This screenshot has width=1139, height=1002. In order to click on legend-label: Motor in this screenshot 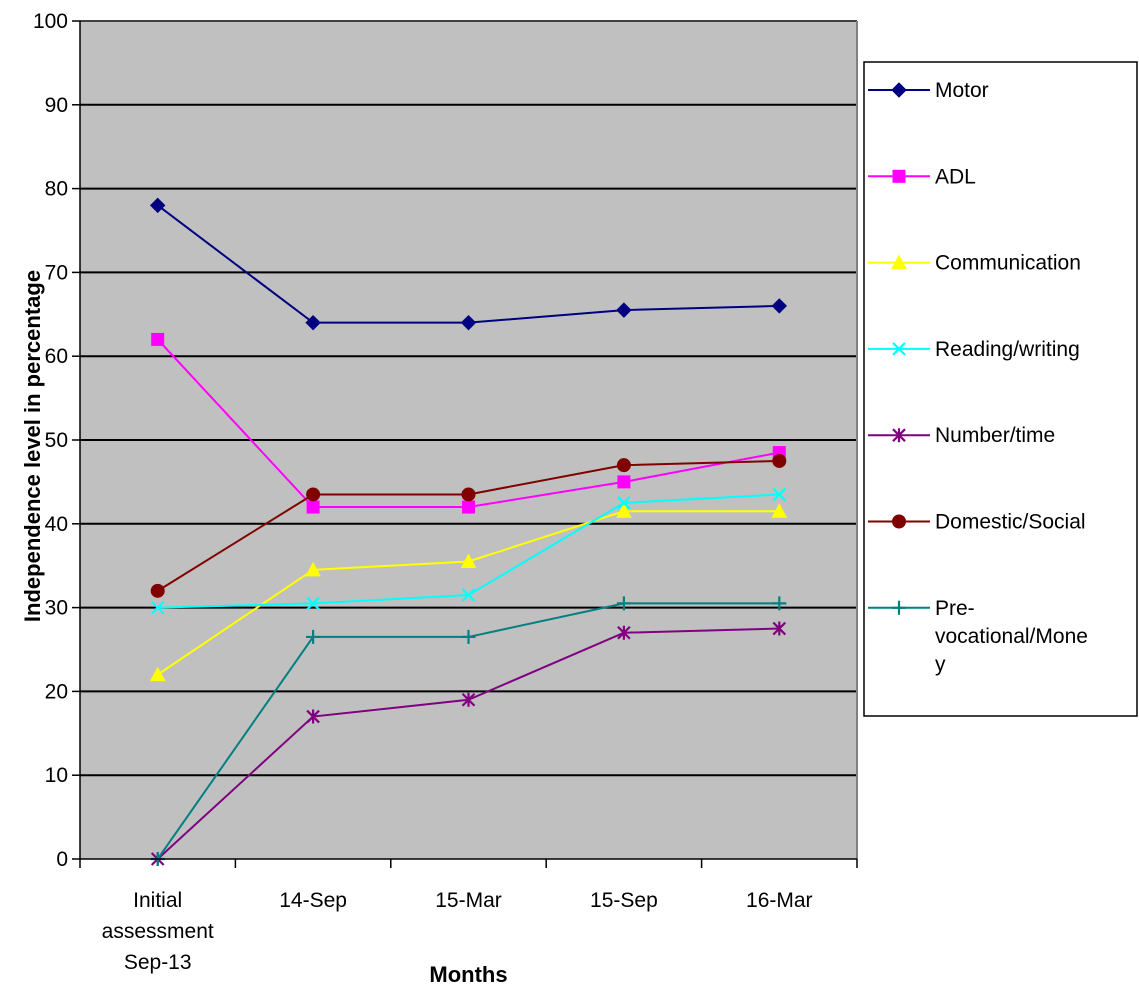, I will do `click(962, 90)`.